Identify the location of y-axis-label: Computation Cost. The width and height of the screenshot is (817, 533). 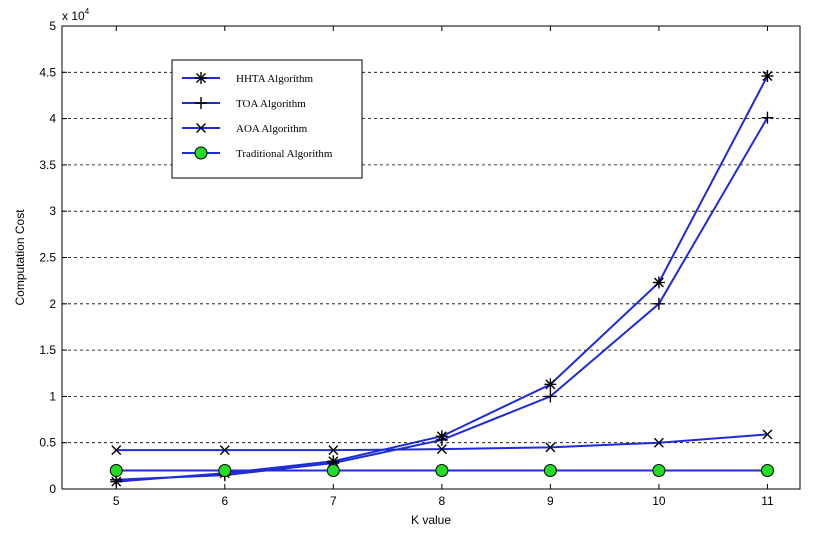
(20, 257).